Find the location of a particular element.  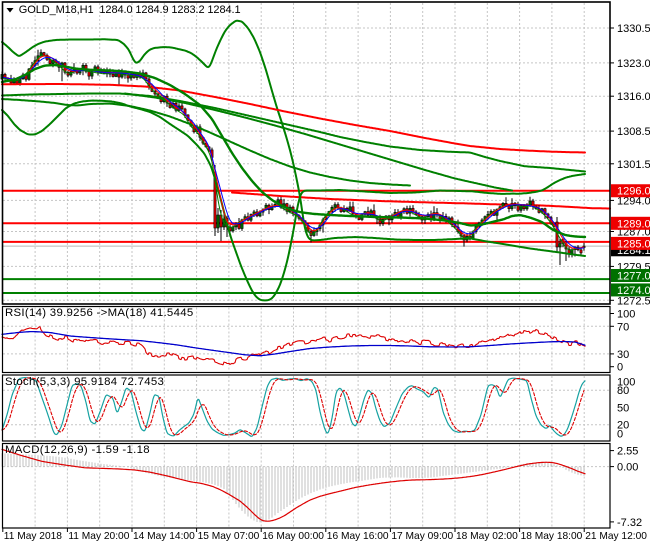

svg-text: 21 May 12:00 is located at coordinates (616, 536).